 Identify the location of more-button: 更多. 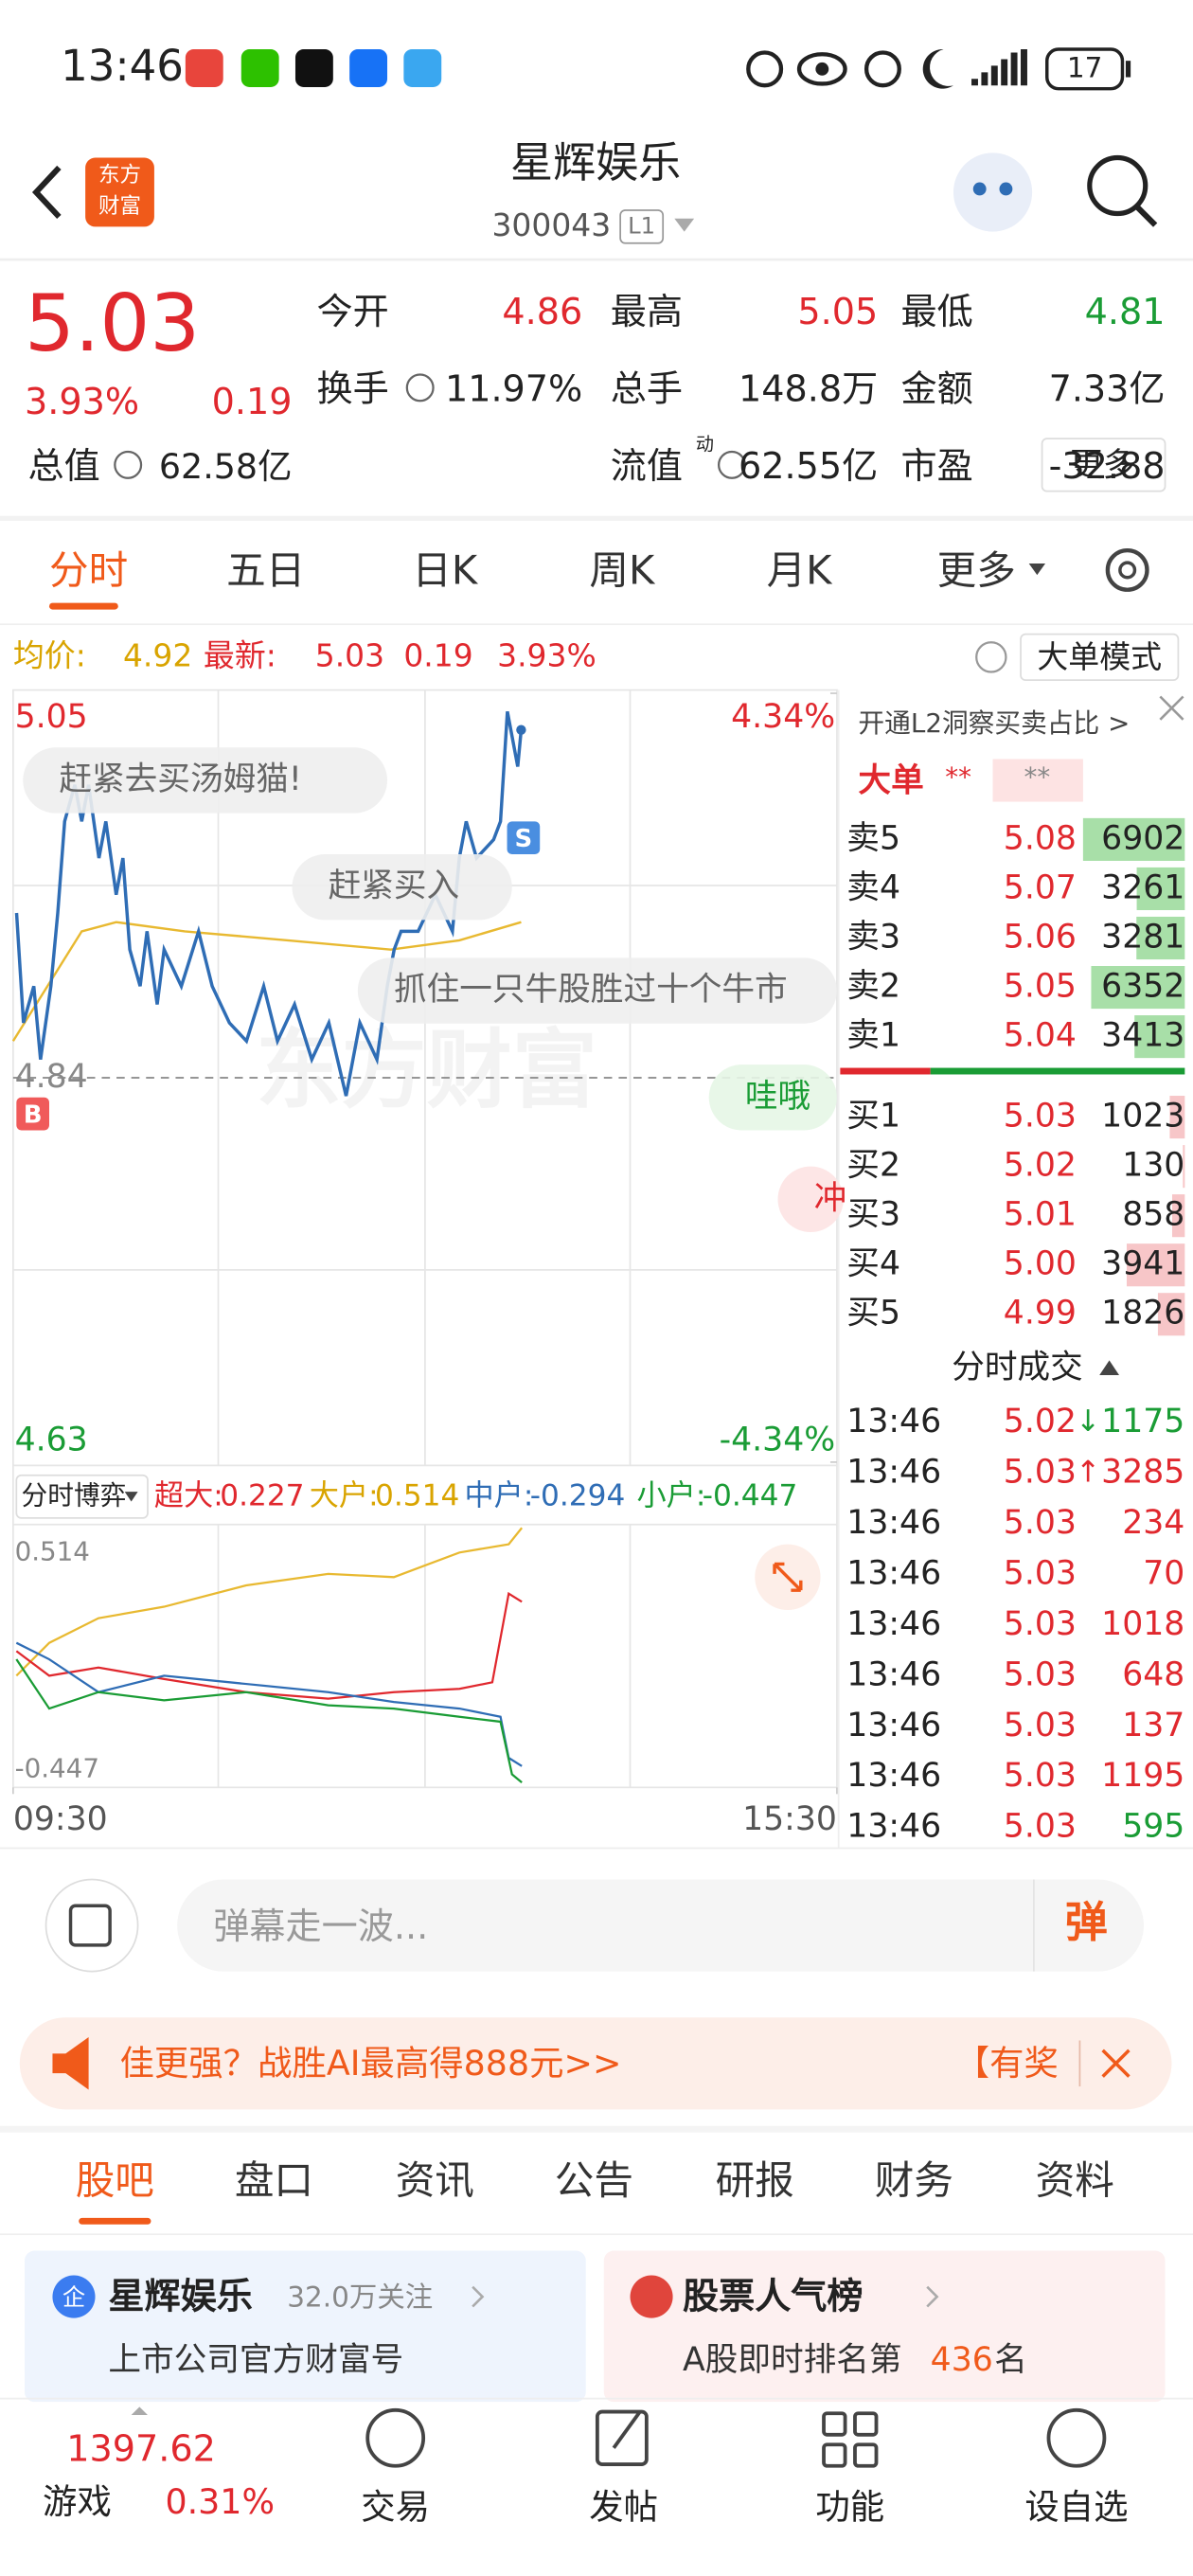
(1102, 466).